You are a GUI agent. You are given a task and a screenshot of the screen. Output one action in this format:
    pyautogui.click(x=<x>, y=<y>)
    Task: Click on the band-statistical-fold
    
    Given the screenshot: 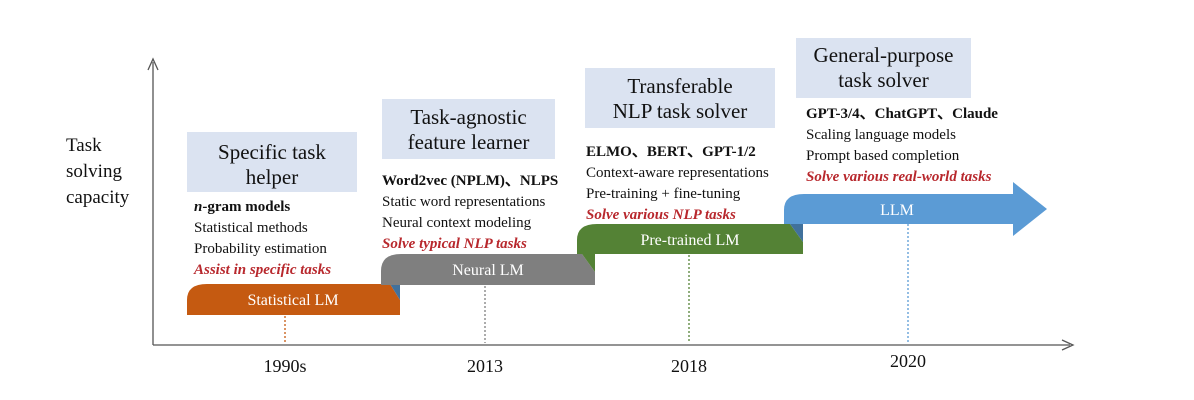 What is the action you would take?
    pyautogui.click(x=395, y=292)
    